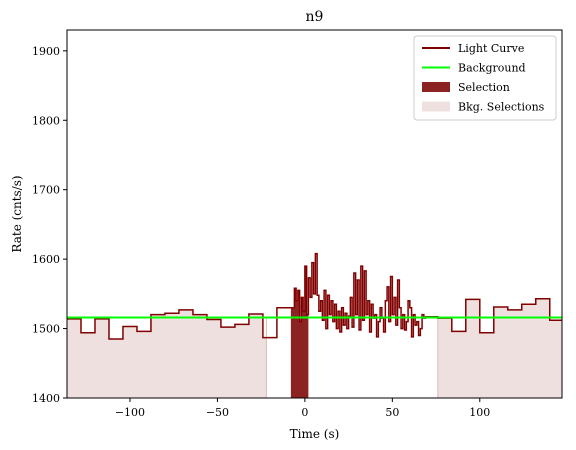 The image size is (576, 450). Describe the element at coordinates (315, 434) in the screenshot. I see `x-axis-label: Time (s)` at that location.